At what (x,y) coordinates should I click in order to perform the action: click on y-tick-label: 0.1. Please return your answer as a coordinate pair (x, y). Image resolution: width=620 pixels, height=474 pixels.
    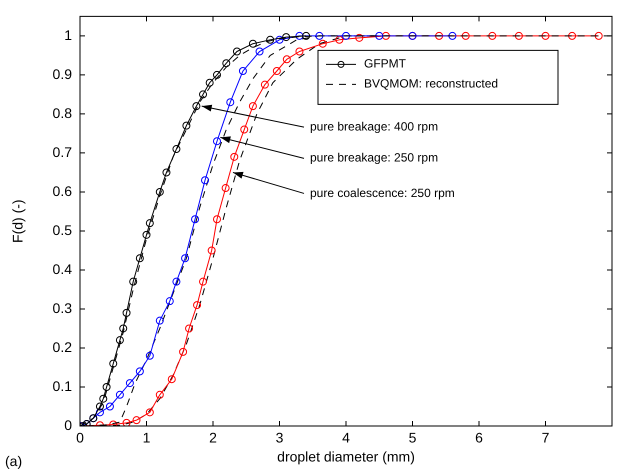
    Looking at the image, I should click on (62, 386).